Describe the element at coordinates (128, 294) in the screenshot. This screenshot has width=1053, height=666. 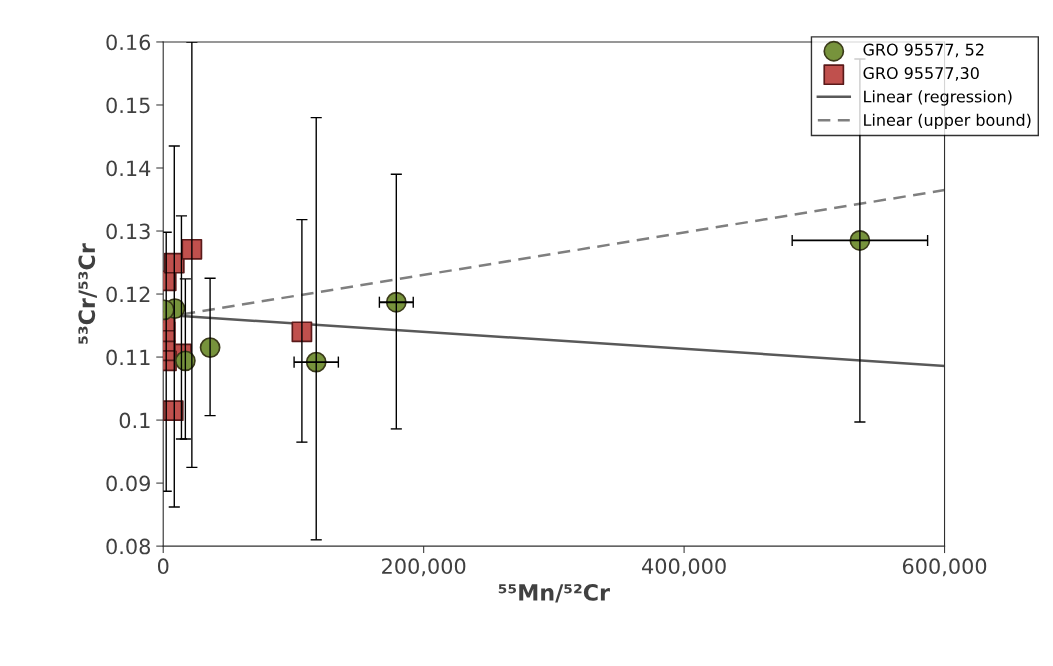
I see `y-tick-label: 0.12` at that location.